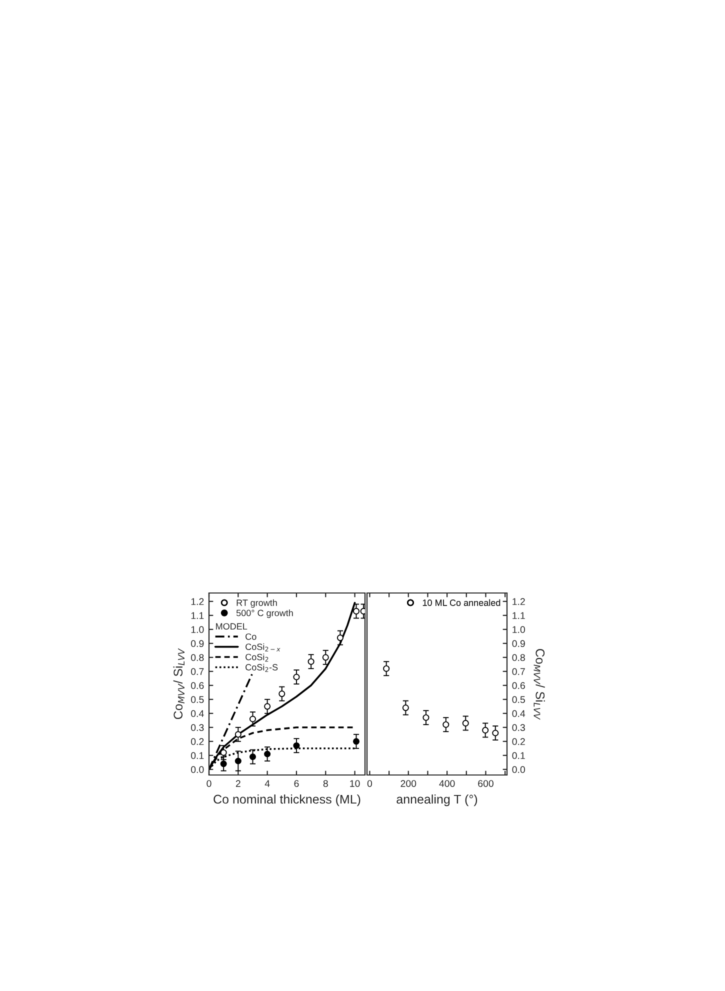  What do you see at coordinates (262, 668) in the screenshot?
I see `legend-label: CoSi$_{2}$-S` at bounding box center [262, 668].